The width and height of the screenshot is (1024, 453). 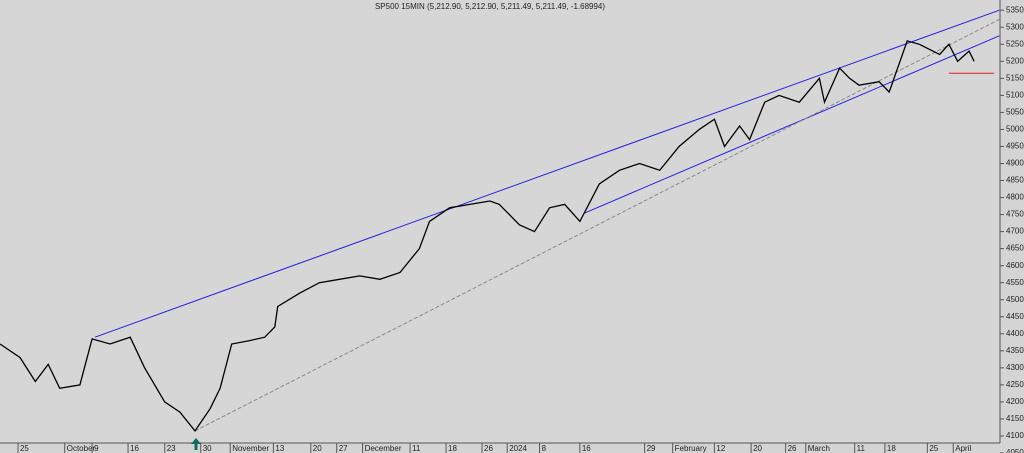 What do you see at coordinates (1015, 26) in the screenshot?
I see `y-tick-label: 5300` at bounding box center [1015, 26].